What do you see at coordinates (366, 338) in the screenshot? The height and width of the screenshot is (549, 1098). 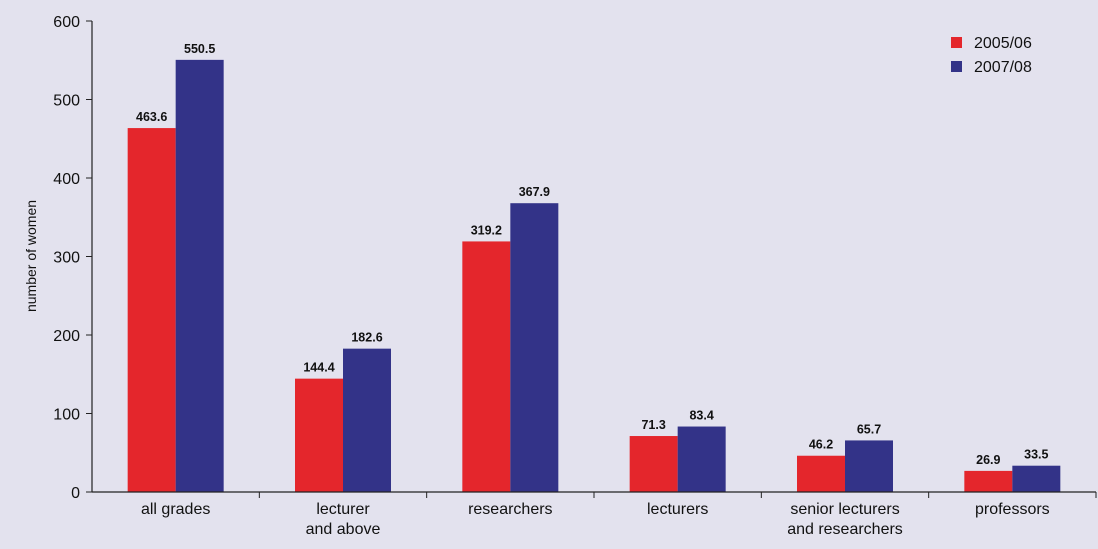 I see `bar-value-label: 182.6` at bounding box center [366, 338].